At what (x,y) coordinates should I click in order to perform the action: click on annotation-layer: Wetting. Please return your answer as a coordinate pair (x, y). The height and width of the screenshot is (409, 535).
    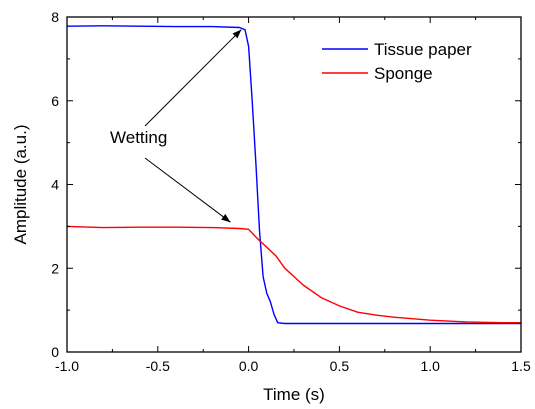
    Looking at the image, I should click on (176, 126).